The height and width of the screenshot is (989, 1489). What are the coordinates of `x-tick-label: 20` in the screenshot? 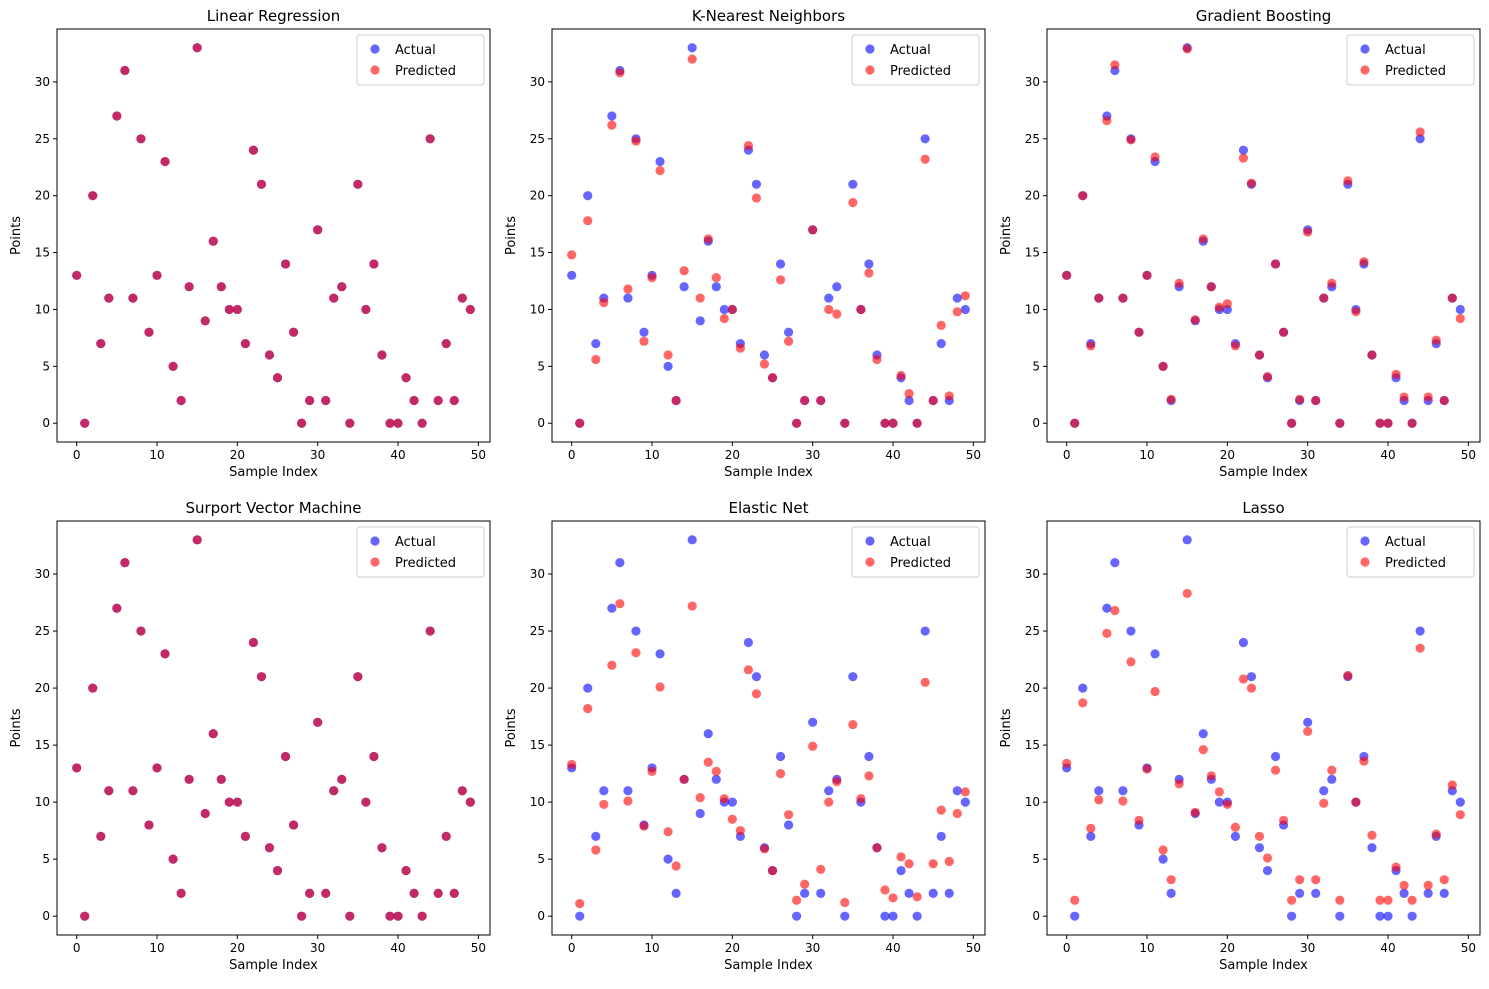 It's located at (237, 948).